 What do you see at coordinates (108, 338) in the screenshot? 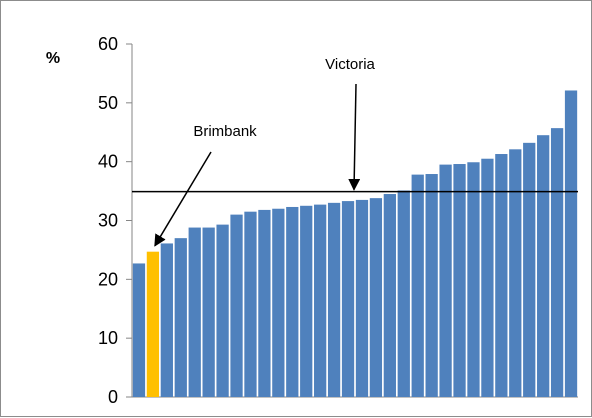
I see `y-tick-label: 10` at bounding box center [108, 338].